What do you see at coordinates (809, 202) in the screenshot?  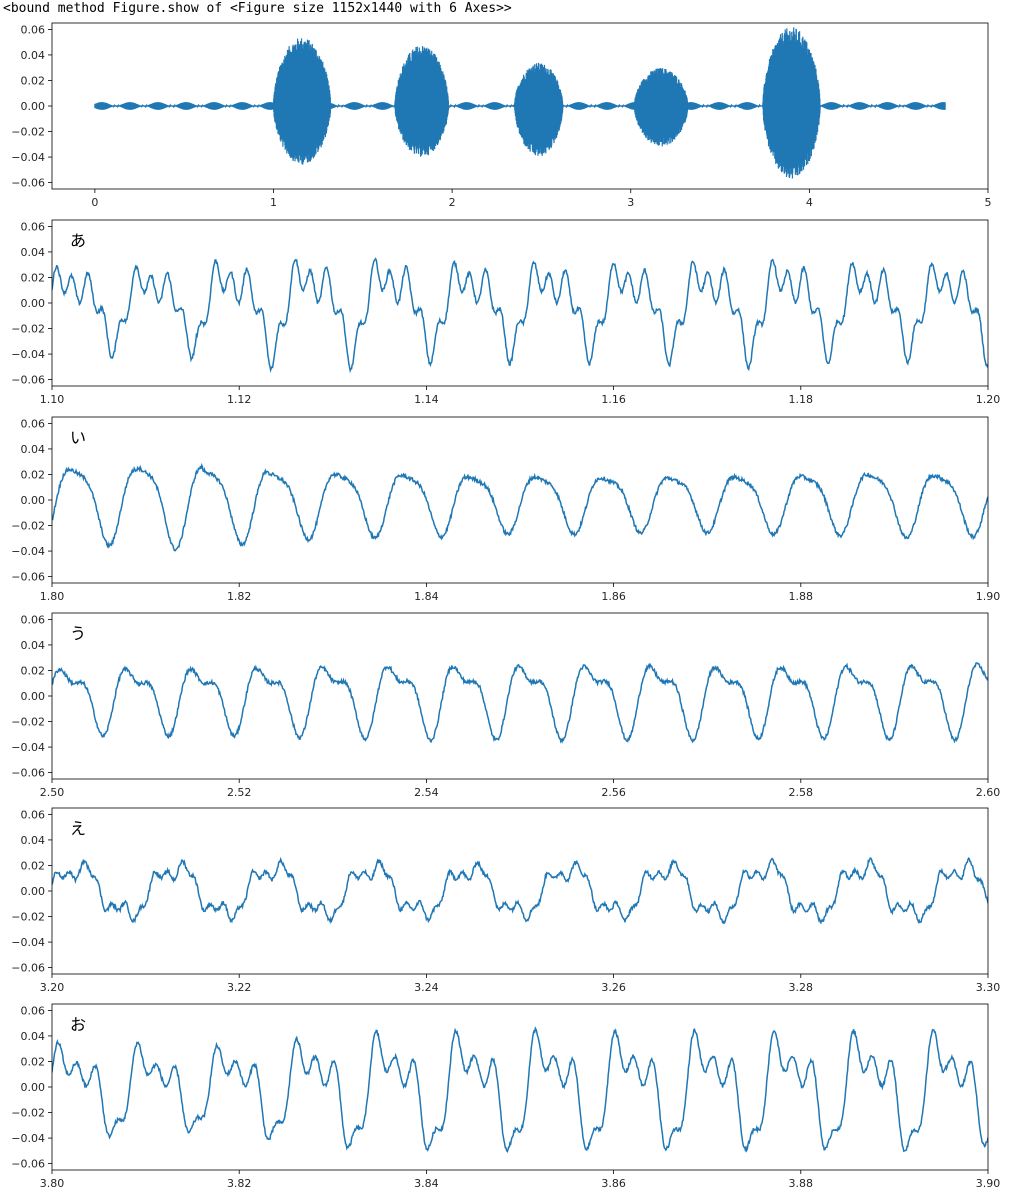 I see `x-tick-label: 4` at bounding box center [809, 202].